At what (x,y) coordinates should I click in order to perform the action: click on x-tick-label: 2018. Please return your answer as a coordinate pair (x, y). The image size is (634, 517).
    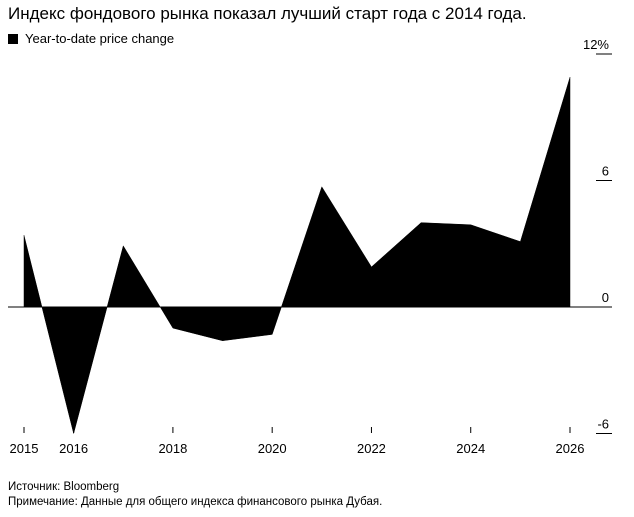
    Looking at the image, I should click on (172, 448).